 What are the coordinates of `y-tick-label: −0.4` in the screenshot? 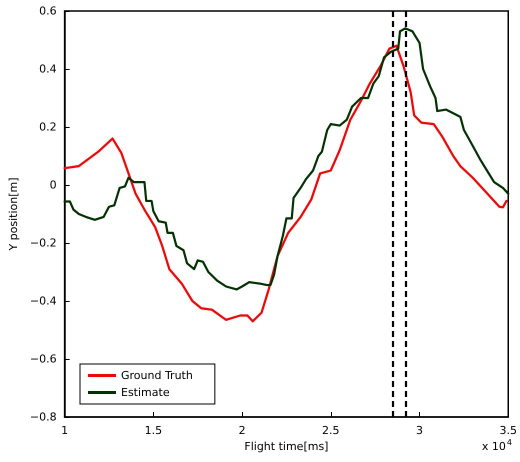 It's located at (43, 301).